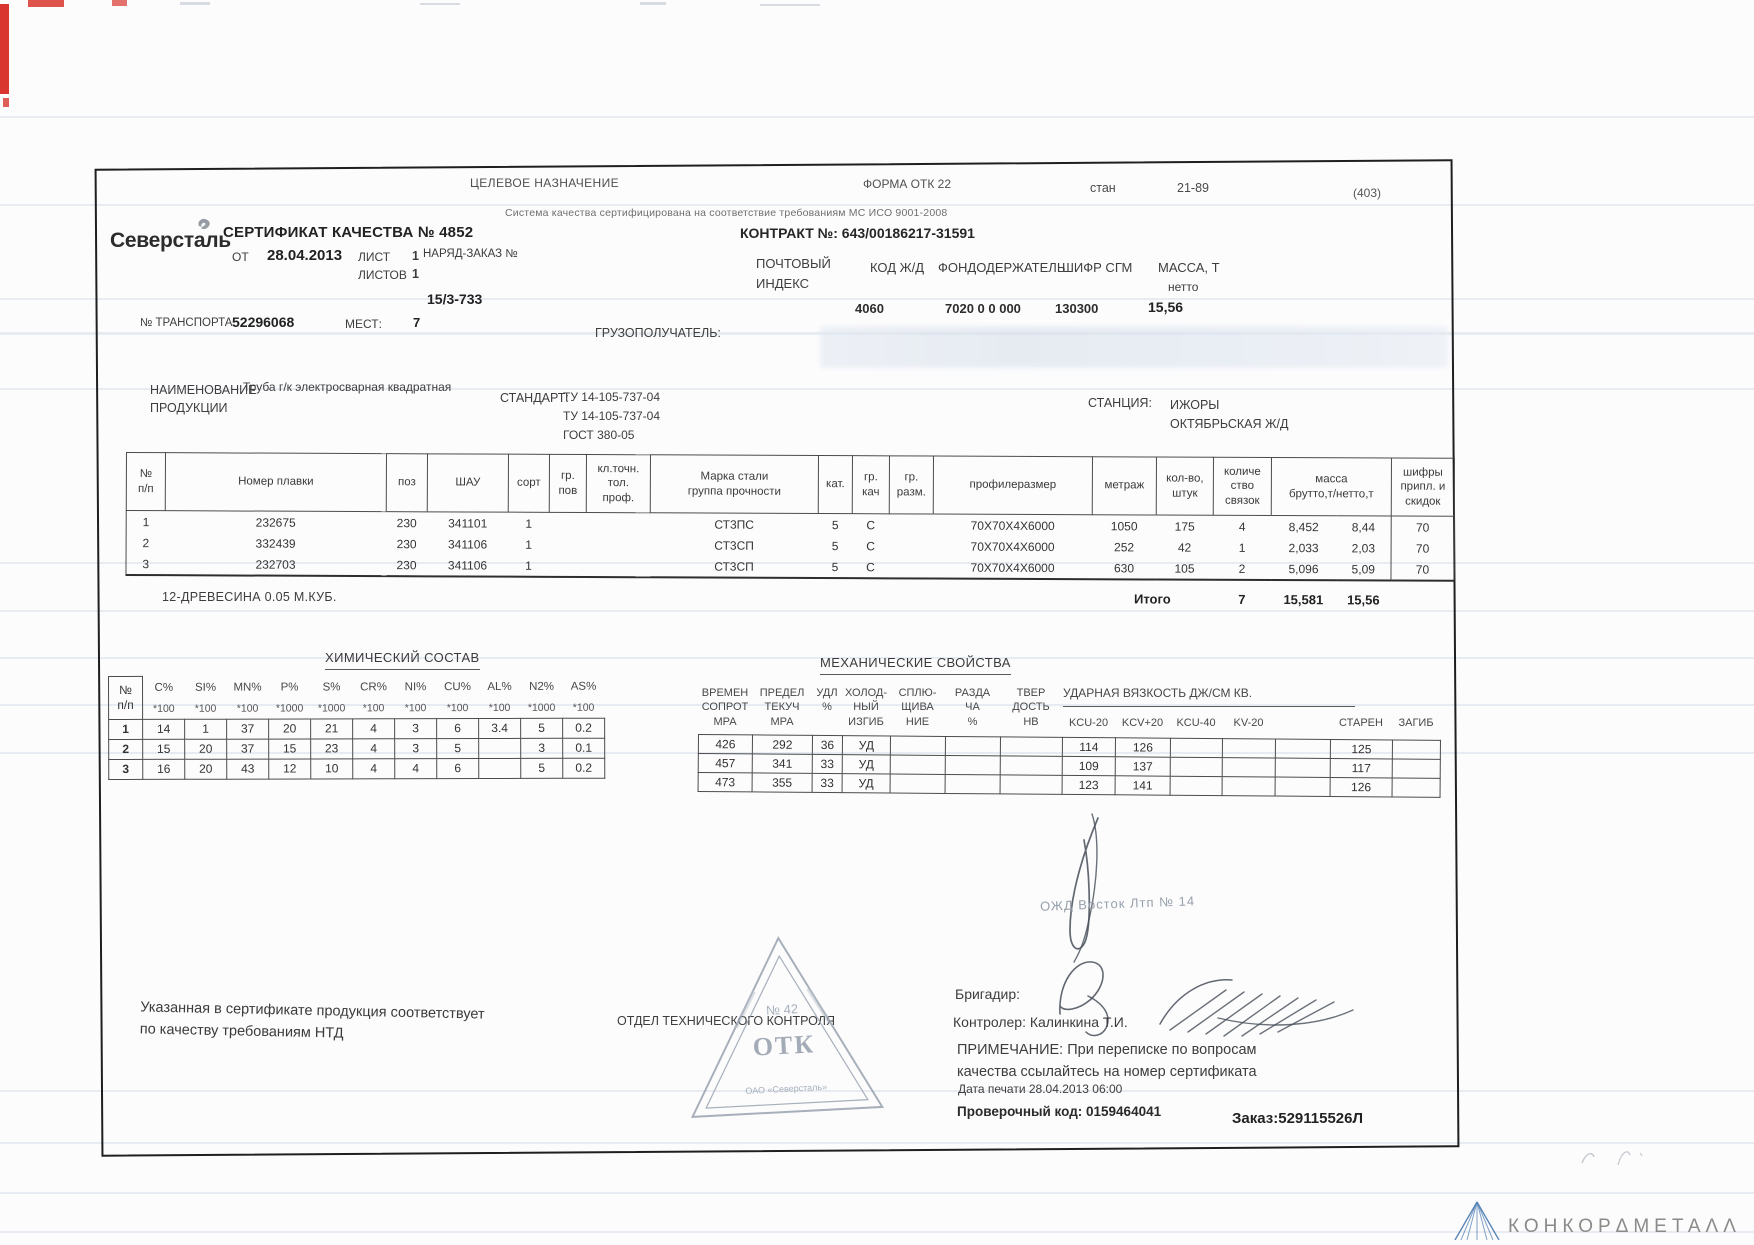 The width and height of the screenshot is (1754, 1245). What do you see at coordinates (827, 783) in the screenshot?
I see `cell: 33` at bounding box center [827, 783].